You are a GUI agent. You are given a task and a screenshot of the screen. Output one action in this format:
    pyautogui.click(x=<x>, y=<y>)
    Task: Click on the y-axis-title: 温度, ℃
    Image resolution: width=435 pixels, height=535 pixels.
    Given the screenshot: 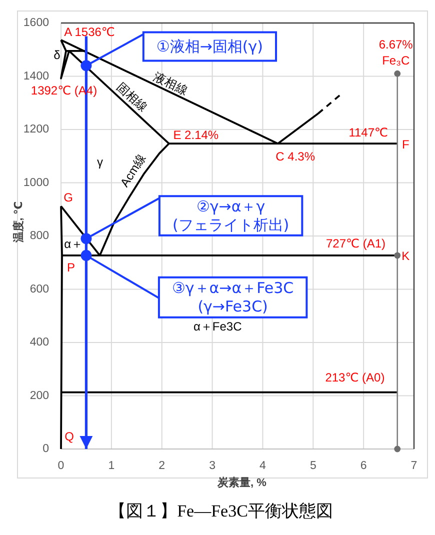 What is the action you would take?
    pyautogui.click(x=18, y=222)
    